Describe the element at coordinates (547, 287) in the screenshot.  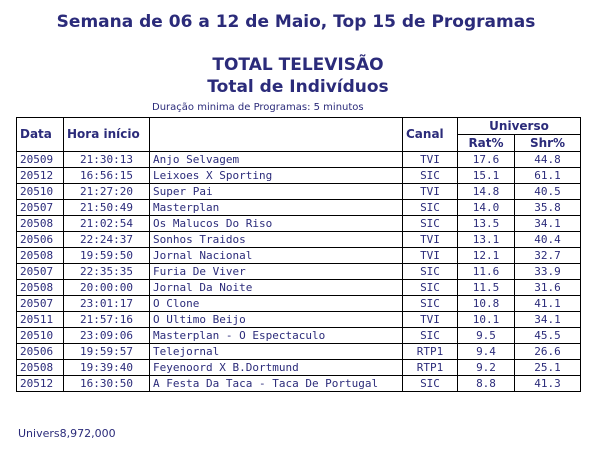
I see `cell-shr: 31.6` at that location.